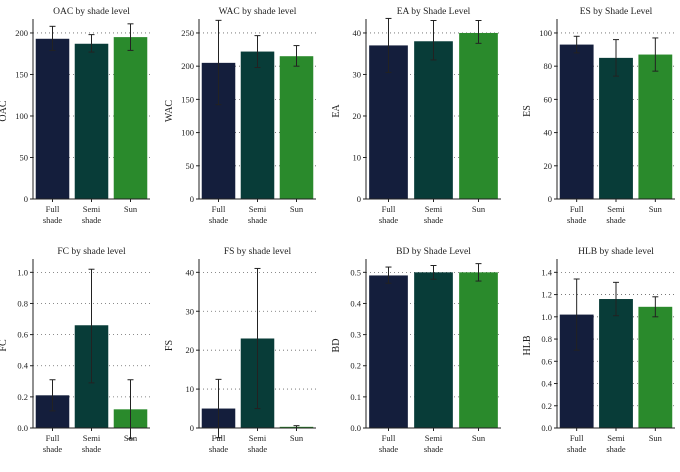 The image size is (680, 472). What do you see at coordinates (616, 252) in the screenshot?
I see `chart-title: HLB by shade level` at bounding box center [616, 252].